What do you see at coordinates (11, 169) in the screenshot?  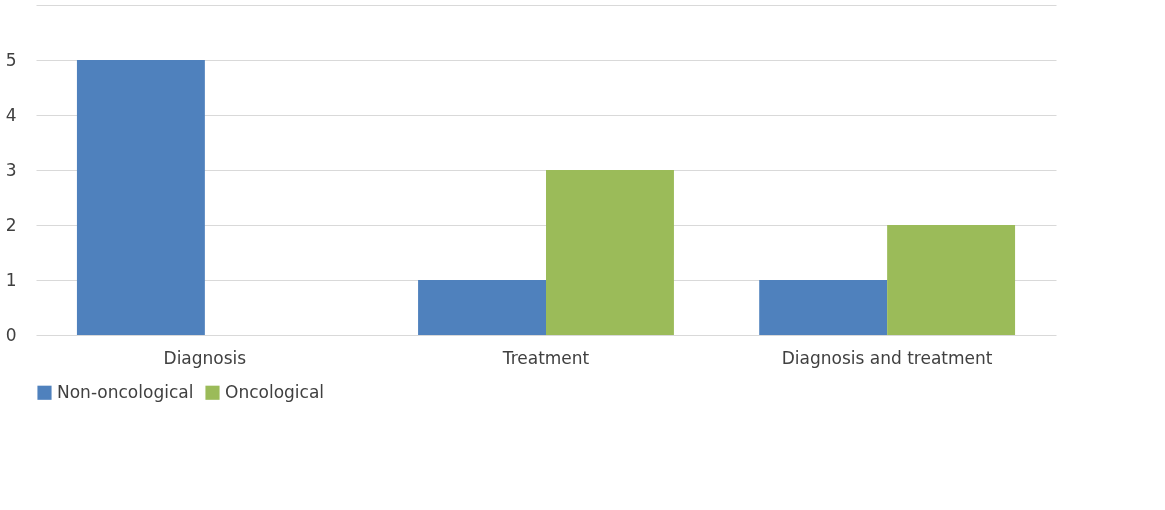 I see `y-tick-label: 3` at bounding box center [11, 169].